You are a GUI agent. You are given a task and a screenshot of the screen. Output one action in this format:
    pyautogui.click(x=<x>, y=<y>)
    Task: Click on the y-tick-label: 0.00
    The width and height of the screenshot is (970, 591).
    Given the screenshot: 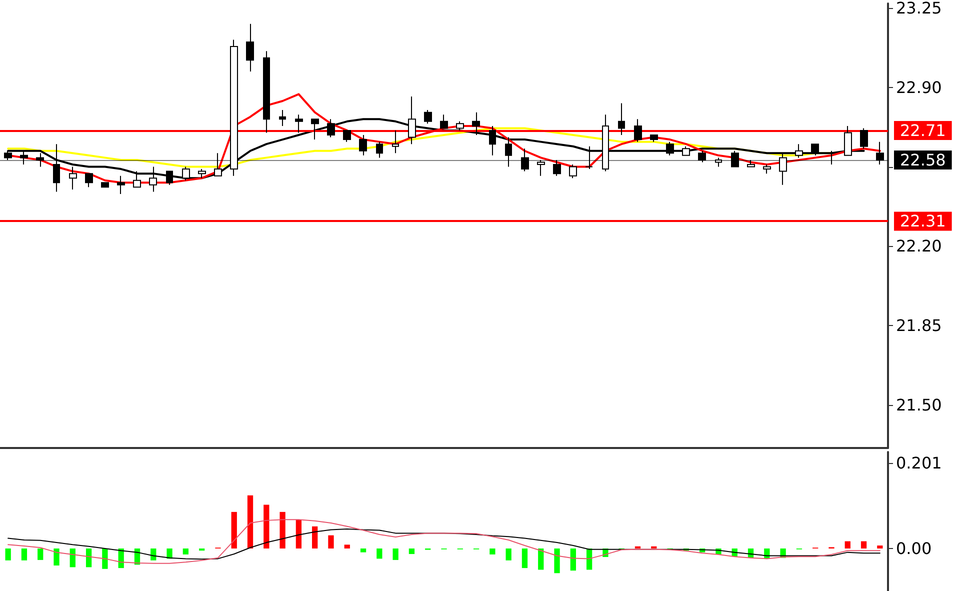 What is the action you would take?
    pyautogui.click(x=914, y=548)
    